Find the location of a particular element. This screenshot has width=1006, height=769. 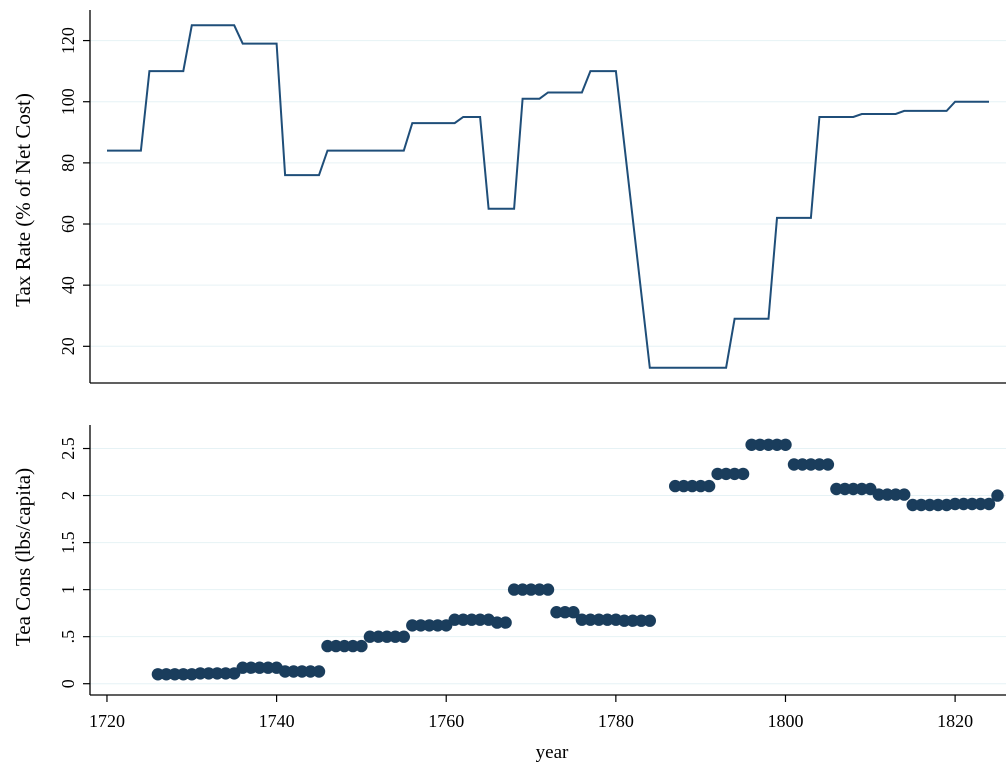

year-x-ticks: 1720 1740 1760 1780 1800 1820 is located at coordinates (531, 713).